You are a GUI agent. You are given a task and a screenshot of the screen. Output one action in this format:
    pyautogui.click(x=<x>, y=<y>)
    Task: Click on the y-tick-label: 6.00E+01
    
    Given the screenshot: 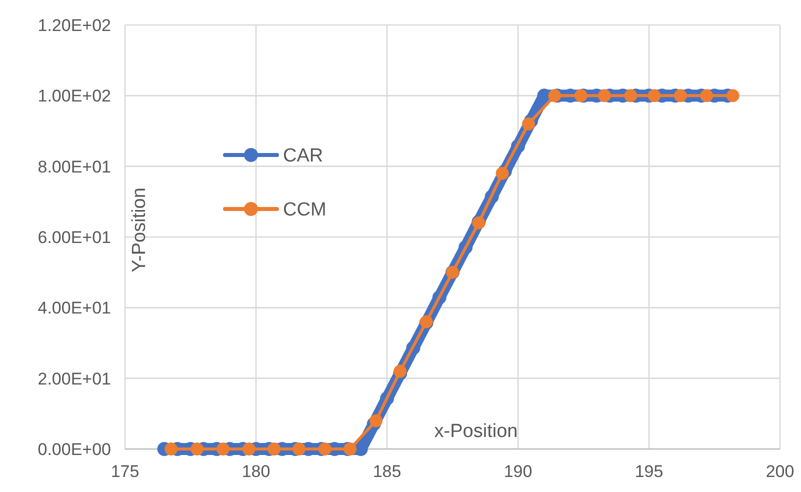 What is the action you would take?
    pyautogui.click(x=74, y=237)
    